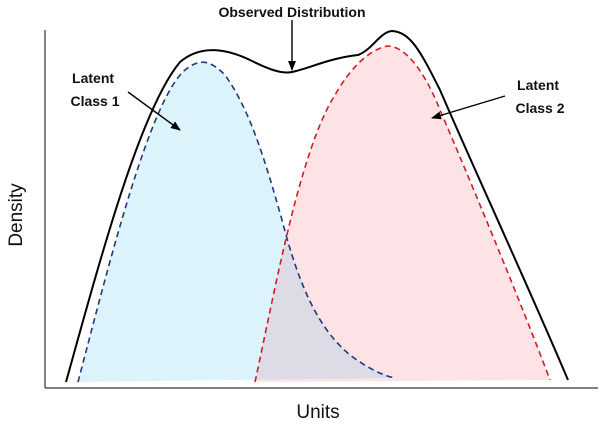 The width and height of the screenshot is (600, 426). I want to click on class2-label: Latent Class 2, so click(539, 96).